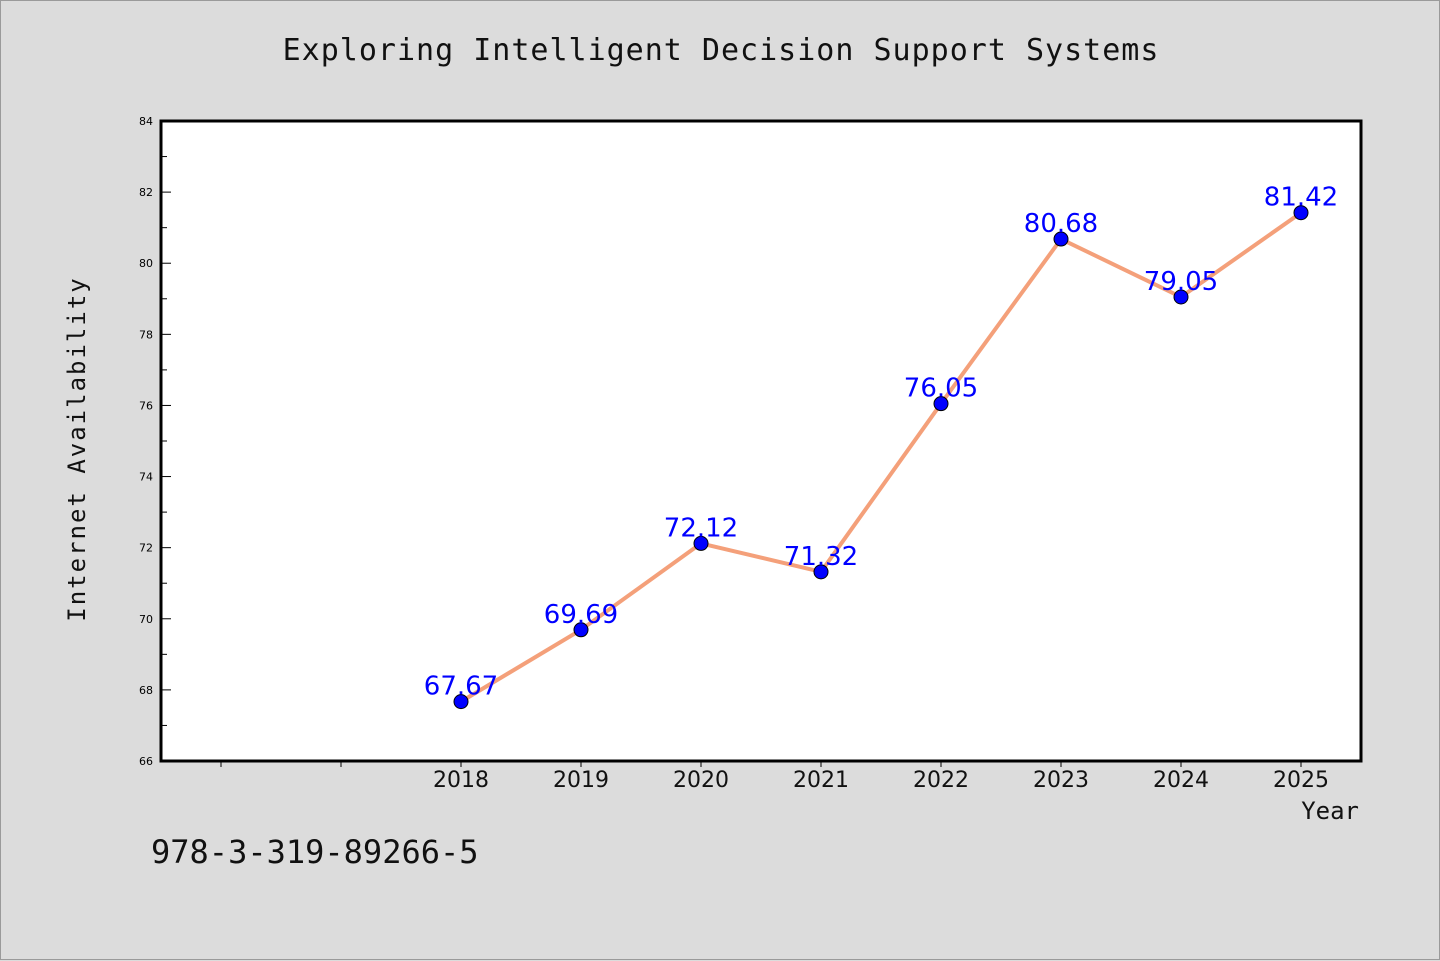 The height and width of the screenshot is (961, 1440). Describe the element at coordinates (1301, 198) in the screenshot. I see `data-label: 81.42` at that location.